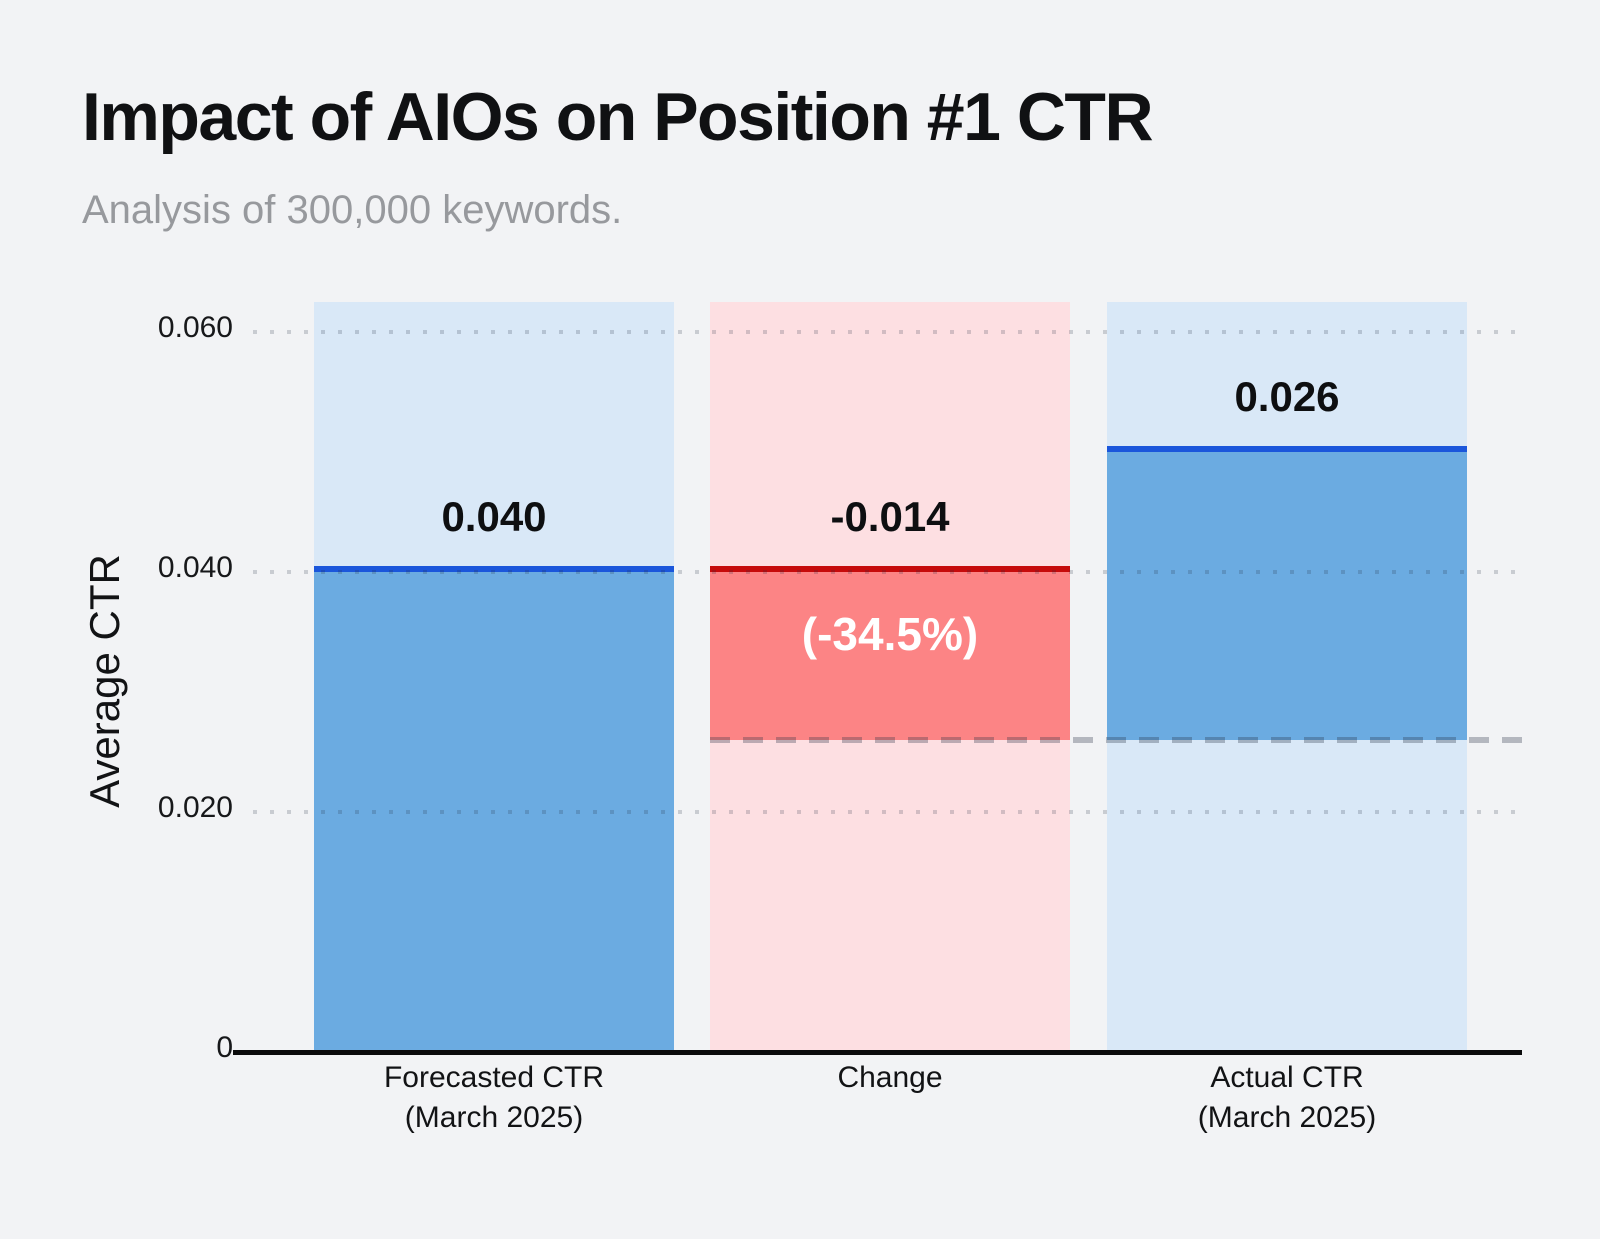 Image resolution: width=1600 pixels, height=1239 pixels. What do you see at coordinates (886, 812) in the screenshot?
I see `gridline-0.020` at bounding box center [886, 812].